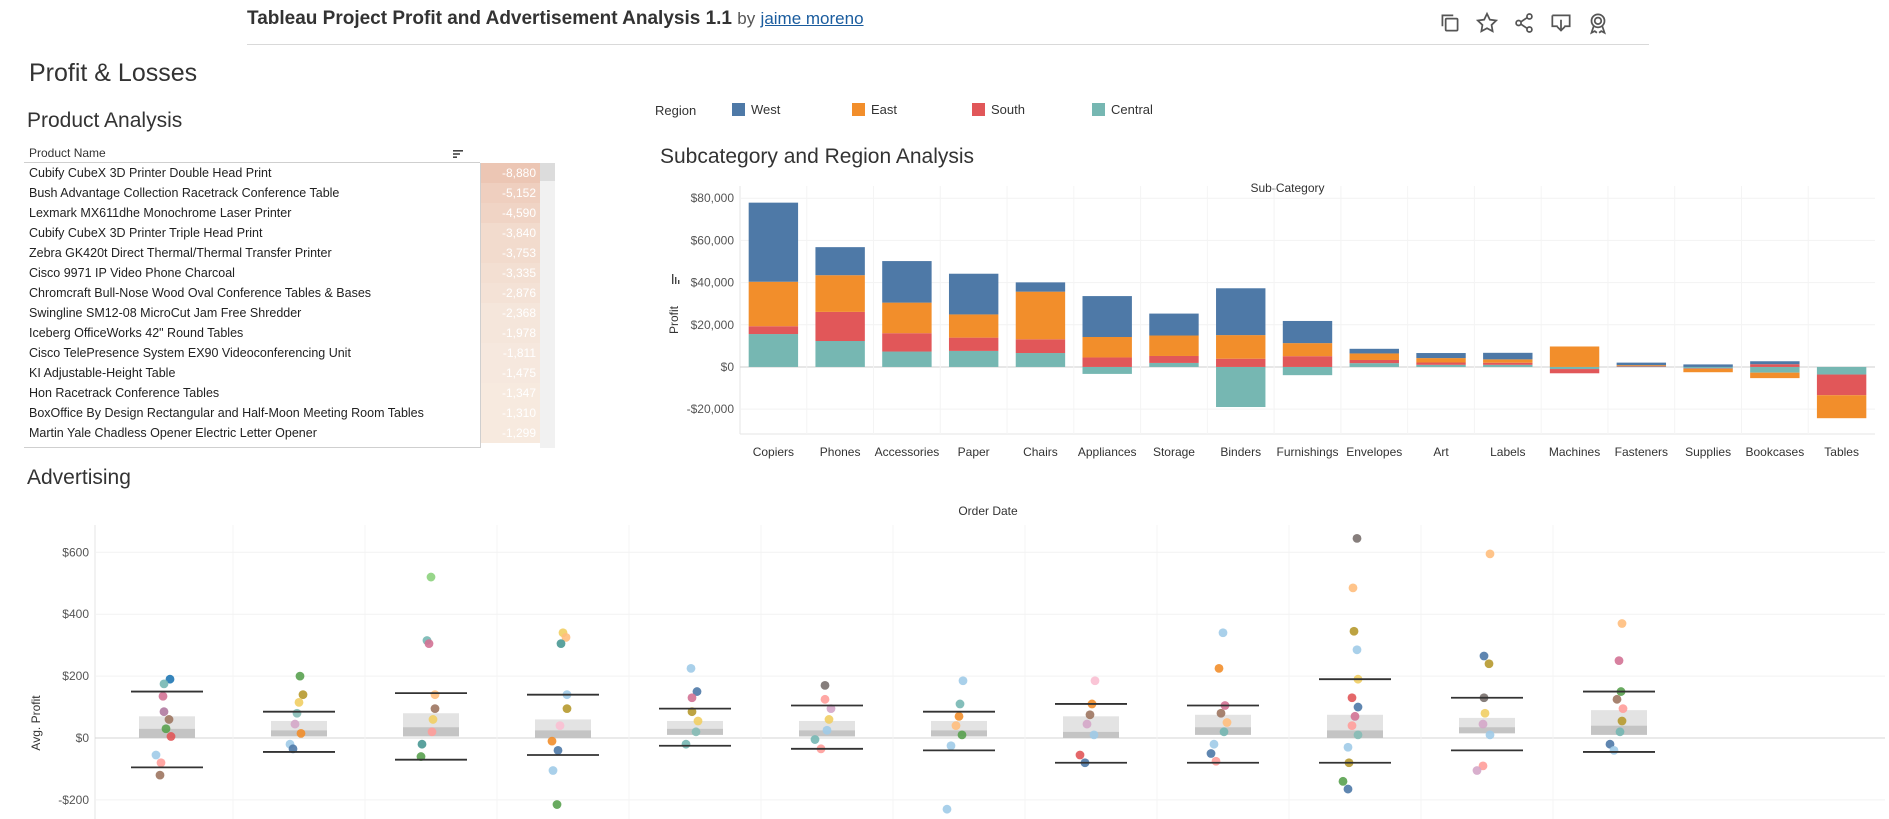 This screenshot has height=819, width=1889. Describe the element at coordinates (1507, 452) in the screenshot. I see `x-tick-label: Labels` at that location.